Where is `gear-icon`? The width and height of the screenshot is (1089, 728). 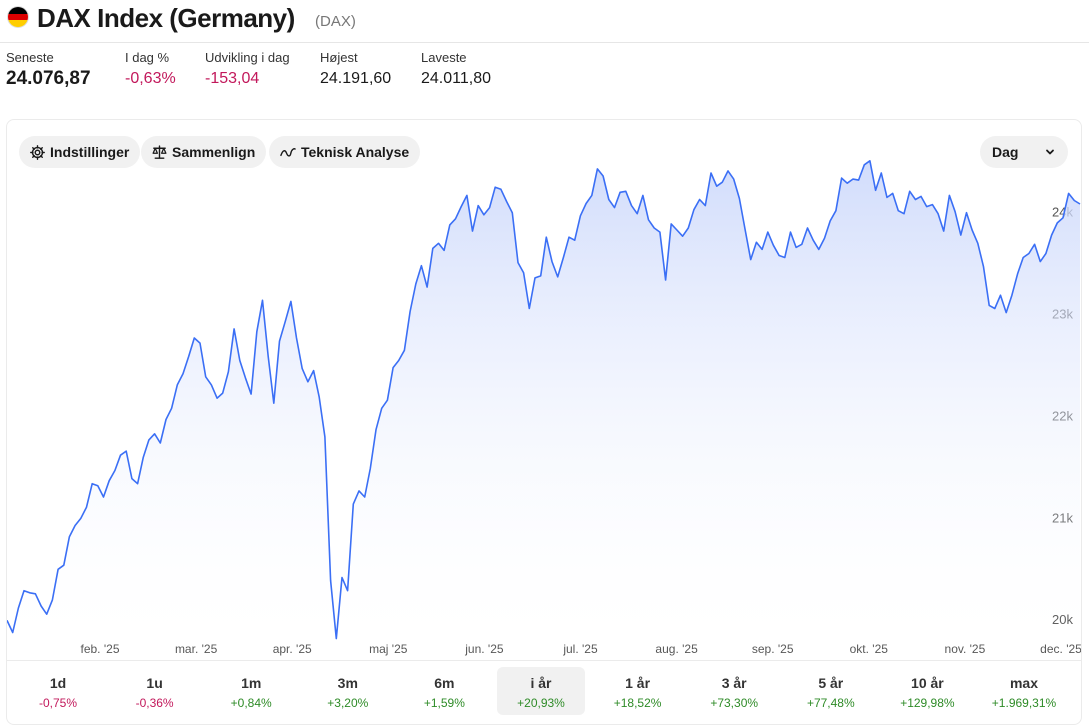
gear-icon is located at coordinates (37, 152).